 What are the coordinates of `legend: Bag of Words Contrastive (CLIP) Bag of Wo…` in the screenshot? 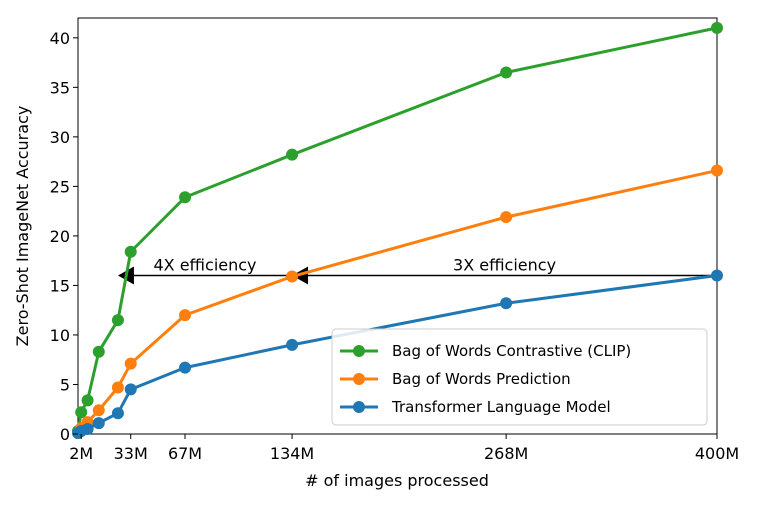 It's located at (519, 377).